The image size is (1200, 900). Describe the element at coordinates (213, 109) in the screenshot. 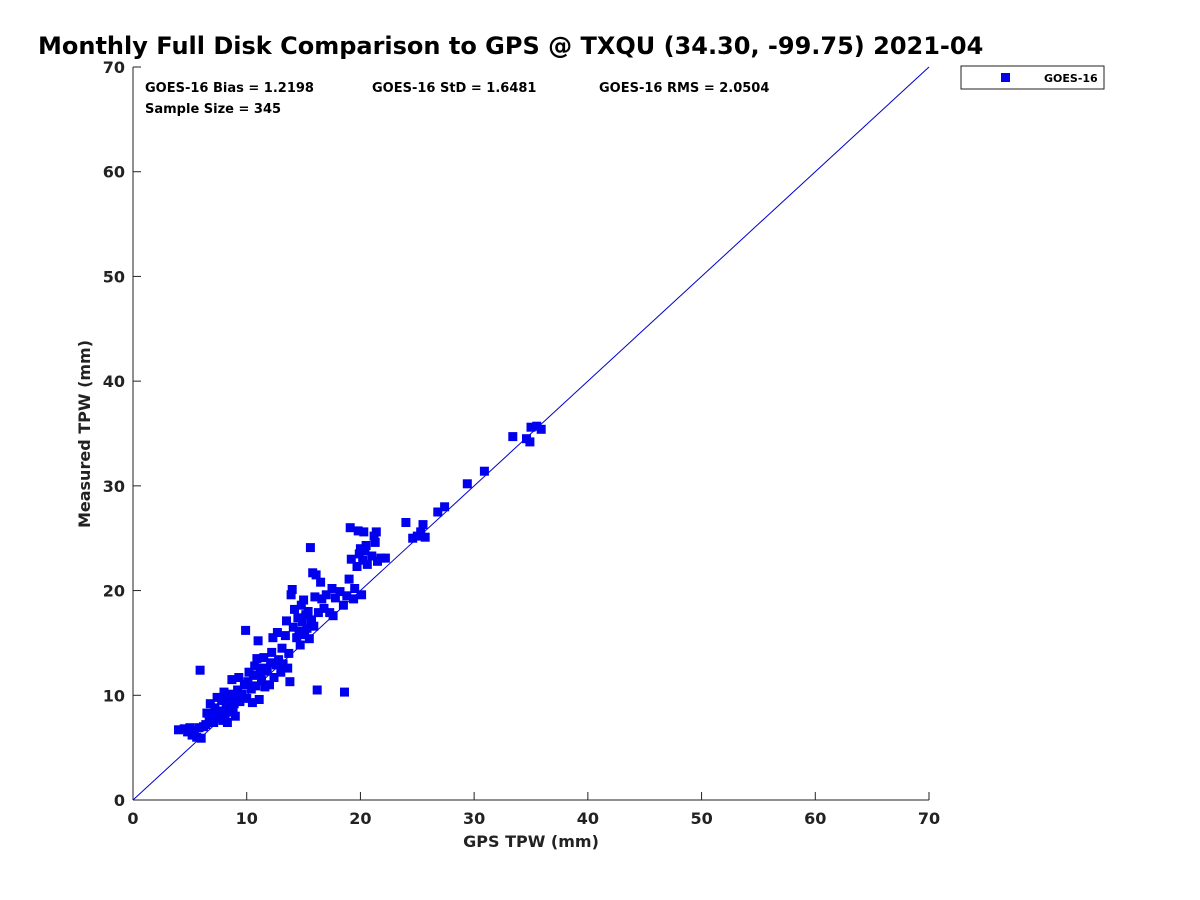

I see `sample-size-stat: Sample Size = 345` at that location.